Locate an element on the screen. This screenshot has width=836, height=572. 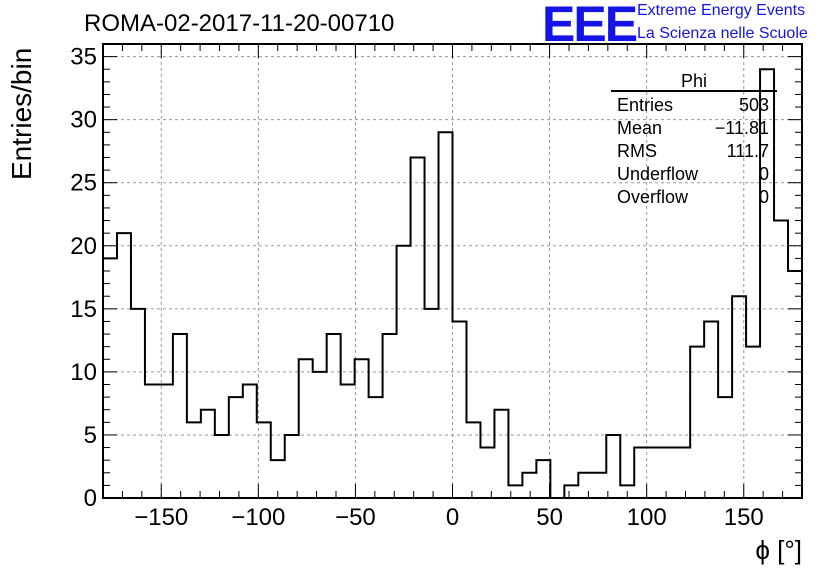
y-tick-label: 30 is located at coordinates (83, 120).